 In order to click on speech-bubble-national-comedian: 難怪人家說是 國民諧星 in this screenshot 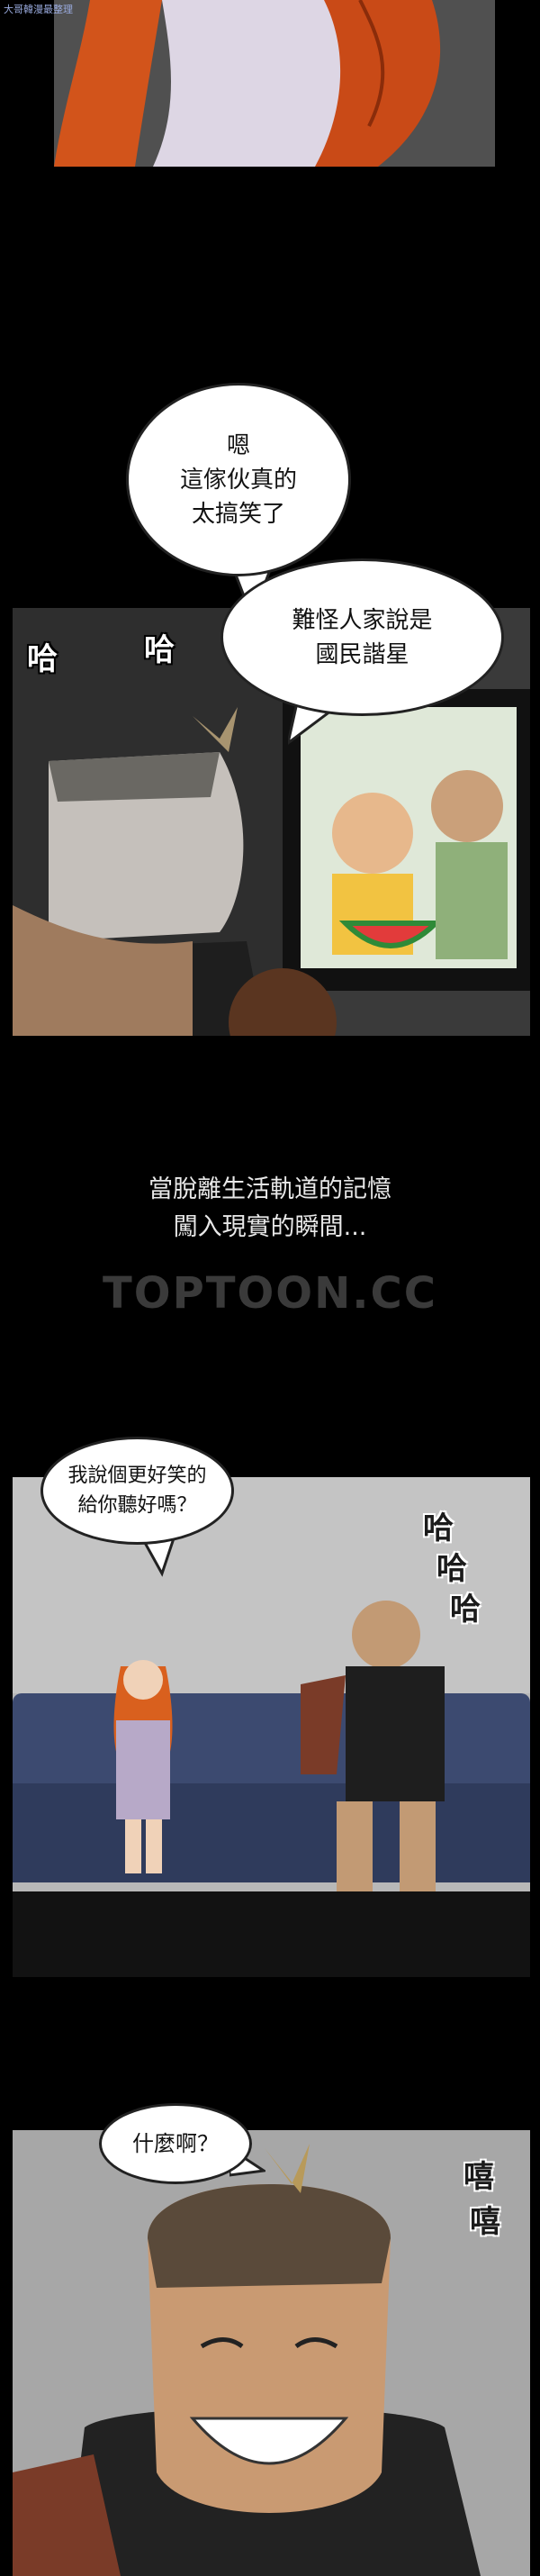, I will do `click(362, 637)`.